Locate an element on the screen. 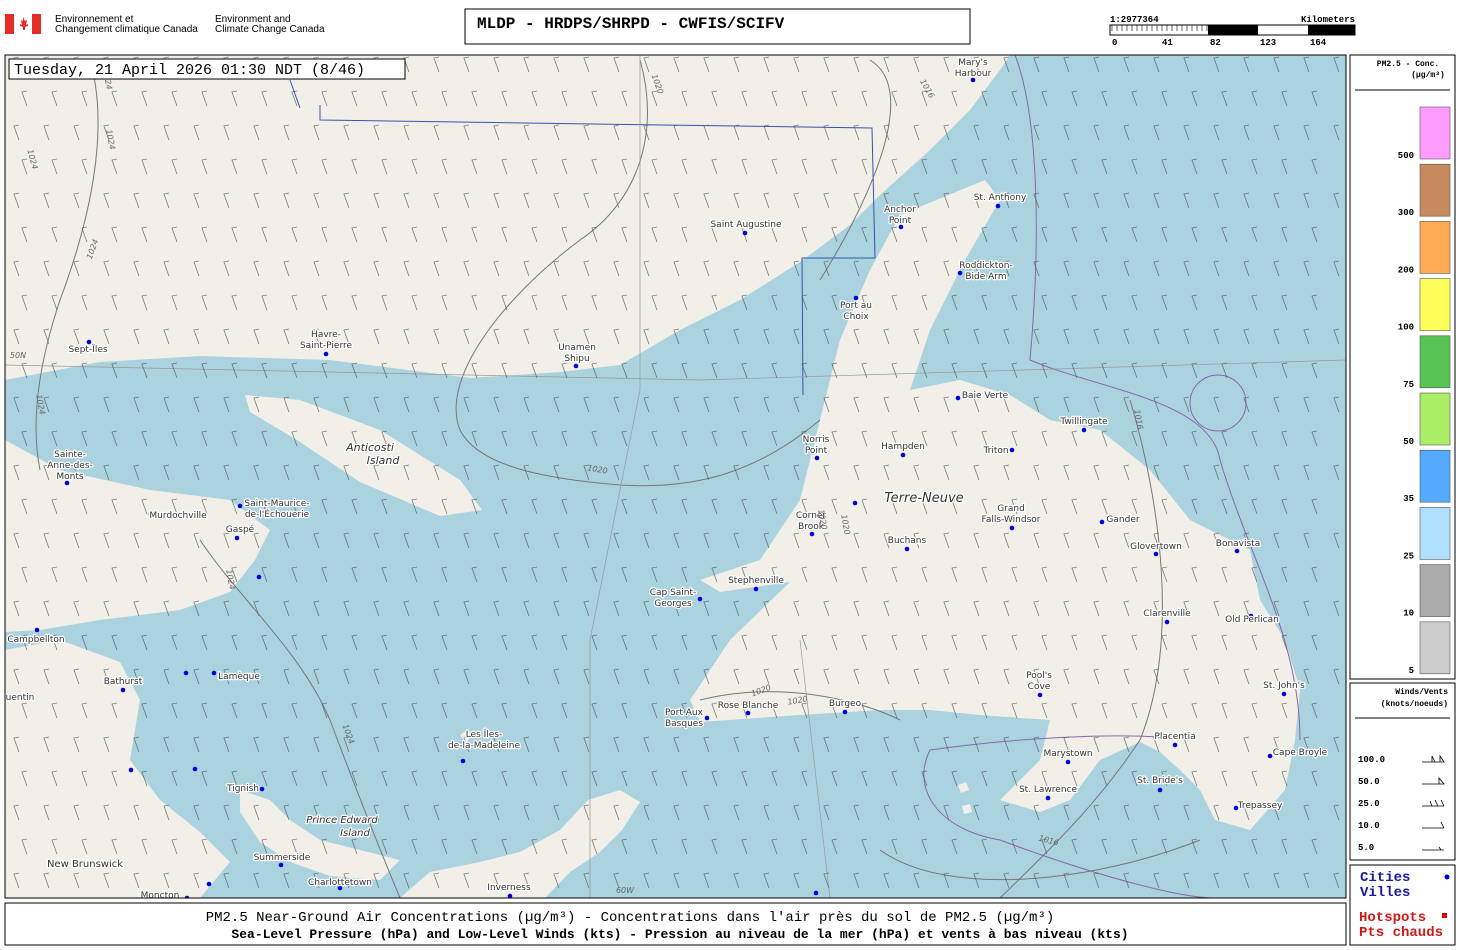 The height and width of the screenshot is (950, 1460). city-label: Moncton is located at coordinates (160, 896).